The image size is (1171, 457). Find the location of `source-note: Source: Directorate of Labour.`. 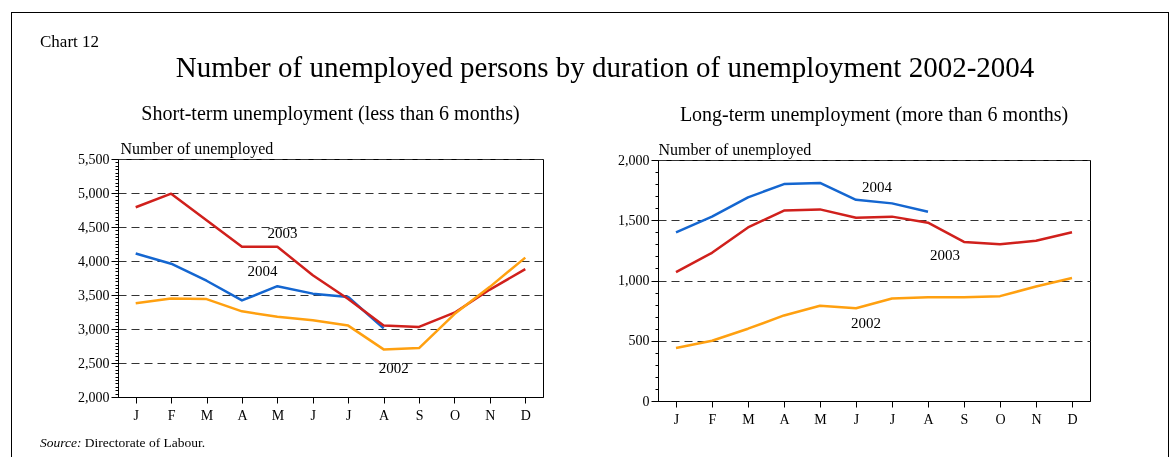

source-note: Source: Directorate of Labour. is located at coordinates (123, 443).